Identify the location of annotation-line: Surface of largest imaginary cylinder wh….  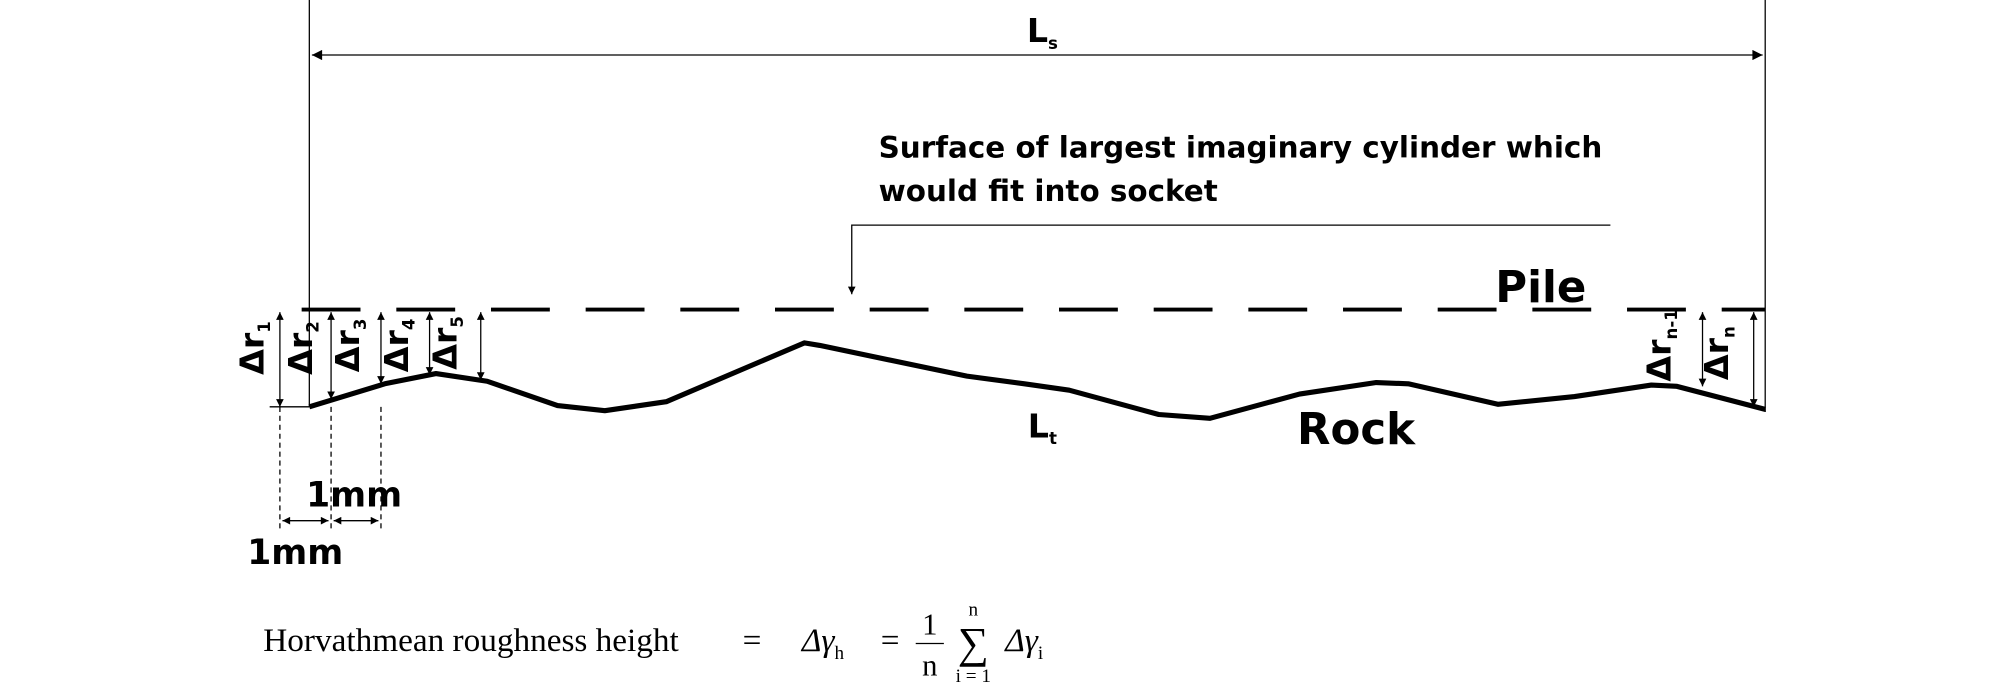
(1241, 147).